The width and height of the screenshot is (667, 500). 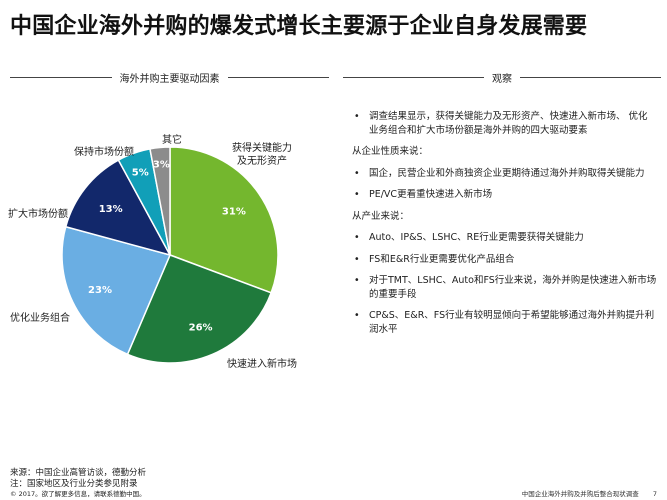 What do you see at coordinates (161, 165) in the screenshot?
I see `slice-value-label: 3%` at bounding box center [161, 165].